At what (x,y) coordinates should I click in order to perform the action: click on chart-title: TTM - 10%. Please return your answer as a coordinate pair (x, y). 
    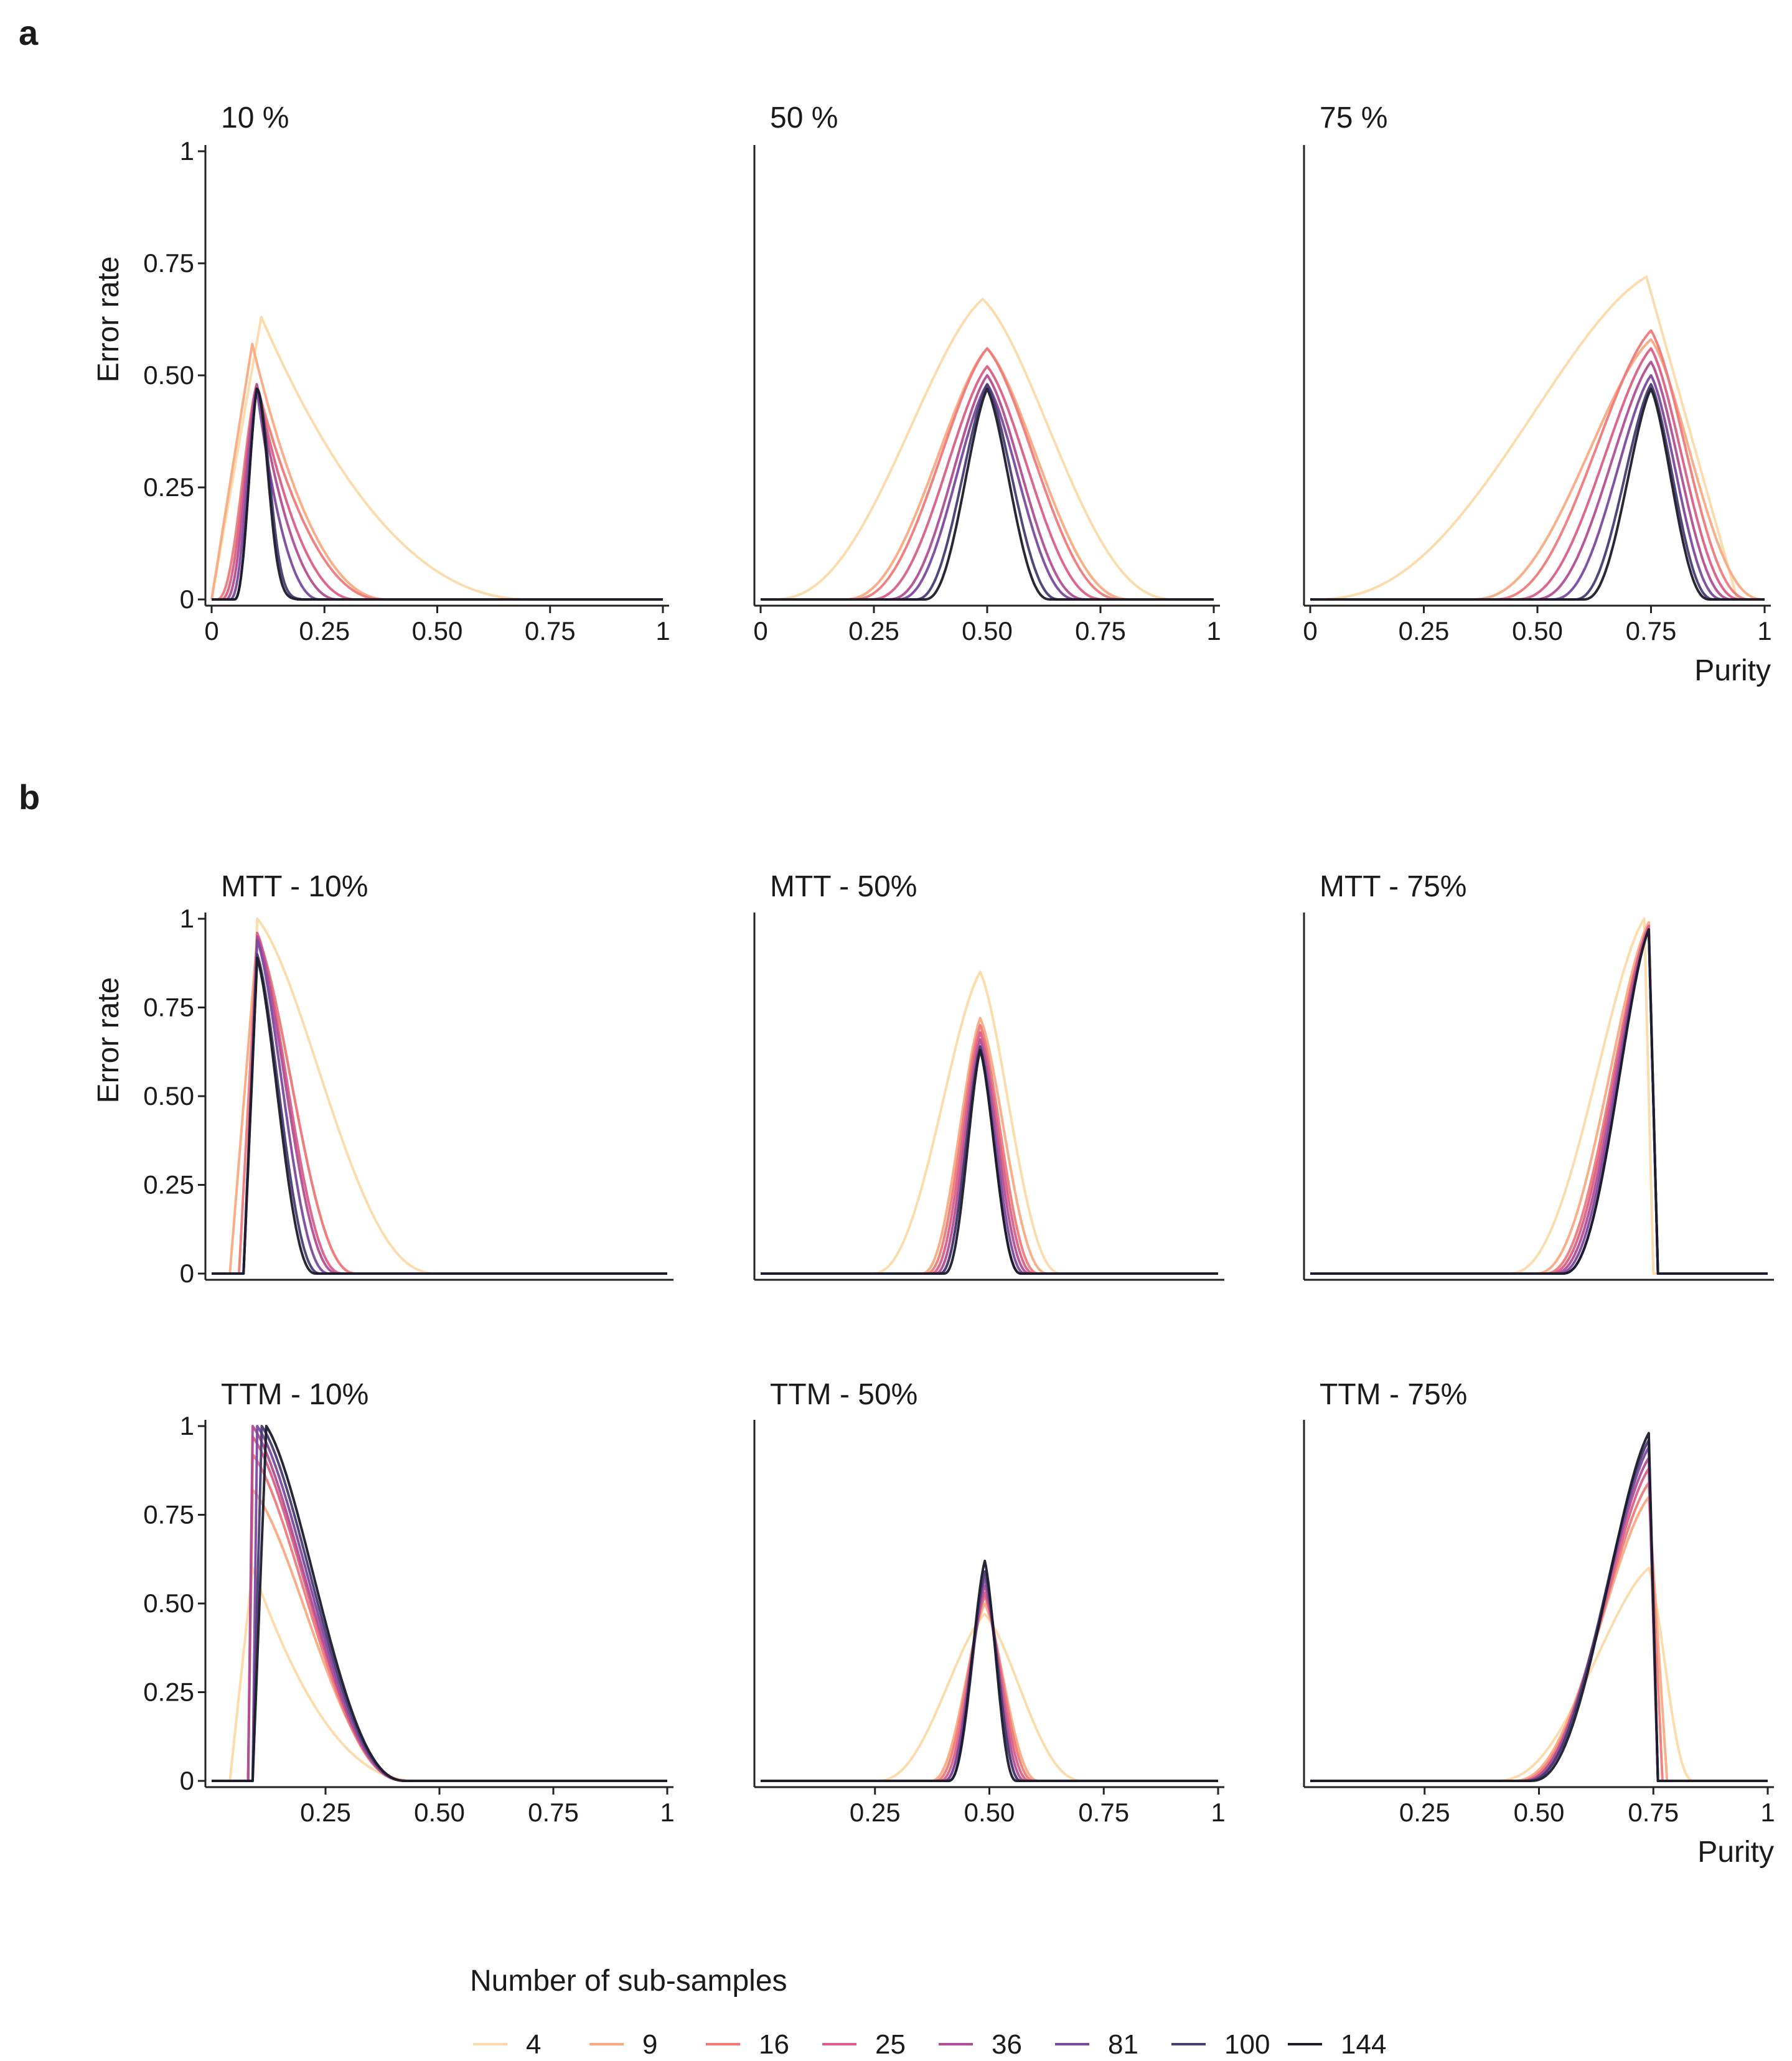
    Looking at the image, I should click on (294, 1394).